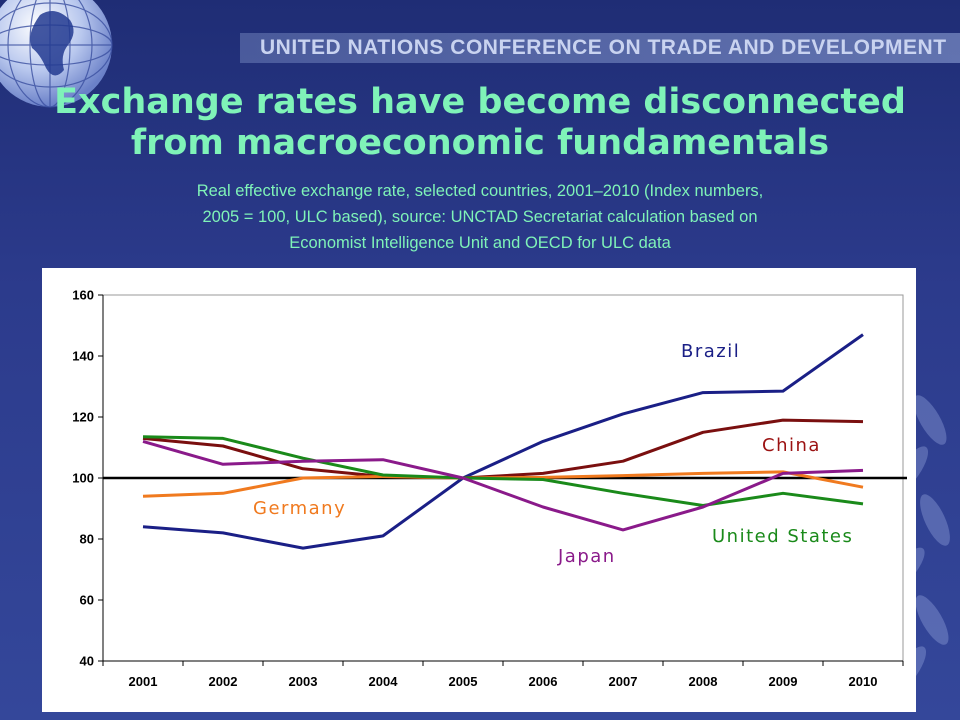  Describe the element at coordinates (83, 356) in the screenshot. I see `y-tick-label-140: 140` at that location.